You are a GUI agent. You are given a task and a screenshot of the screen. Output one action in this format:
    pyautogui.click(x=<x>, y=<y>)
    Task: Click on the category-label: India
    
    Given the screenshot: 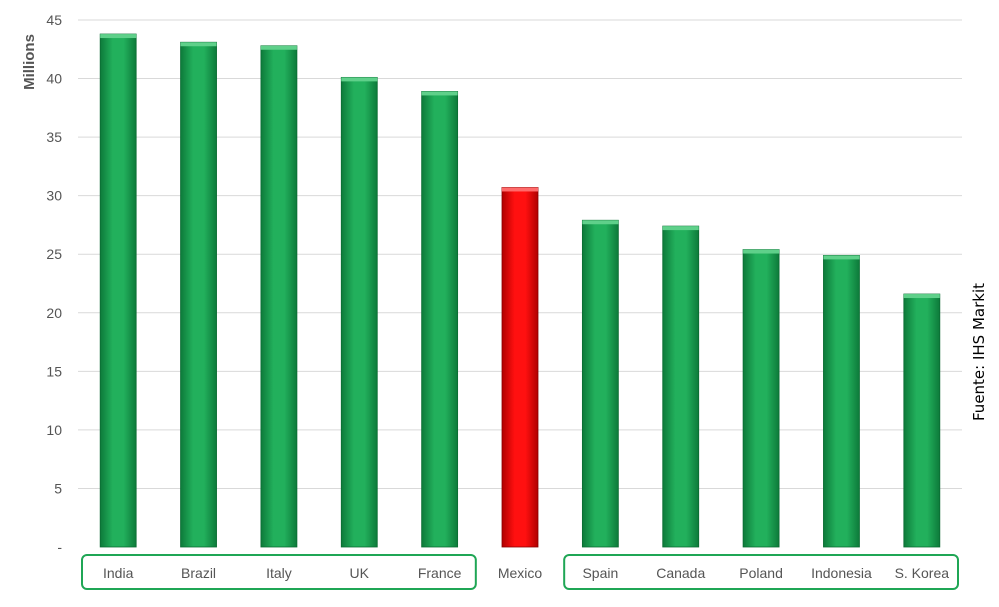 What is the action you would take?
    pyautogui.click(x=118, y=573)
    